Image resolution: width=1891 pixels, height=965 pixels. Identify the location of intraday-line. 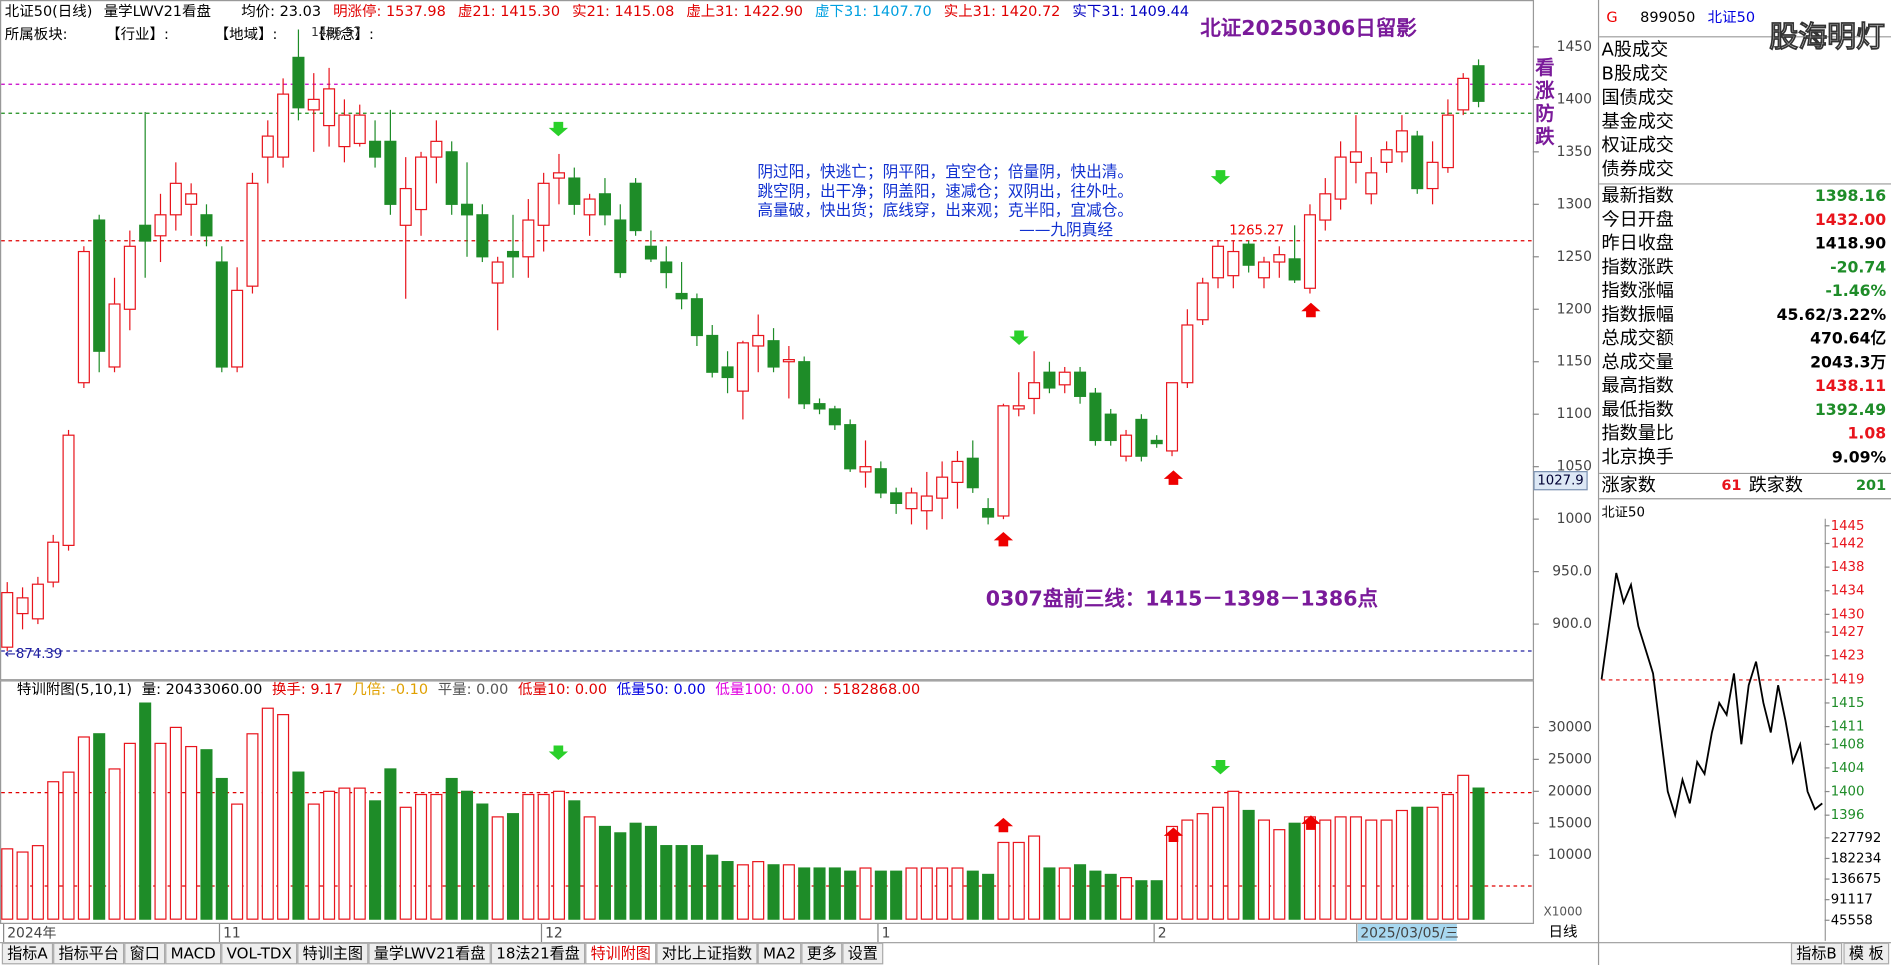
(1711, 695).